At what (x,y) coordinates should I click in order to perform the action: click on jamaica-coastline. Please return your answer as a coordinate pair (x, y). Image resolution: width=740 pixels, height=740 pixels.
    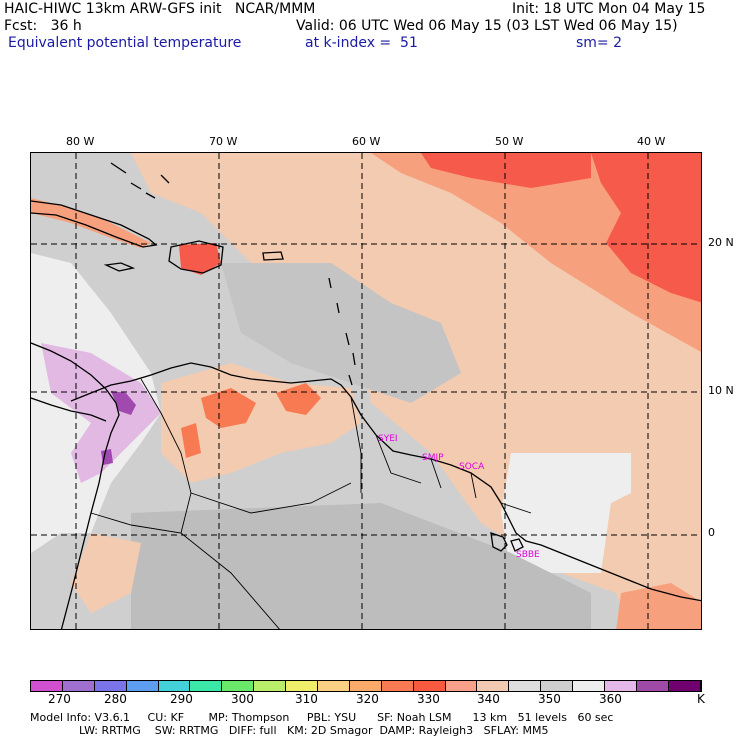
    Looking at the image, I should click on (119, 267).